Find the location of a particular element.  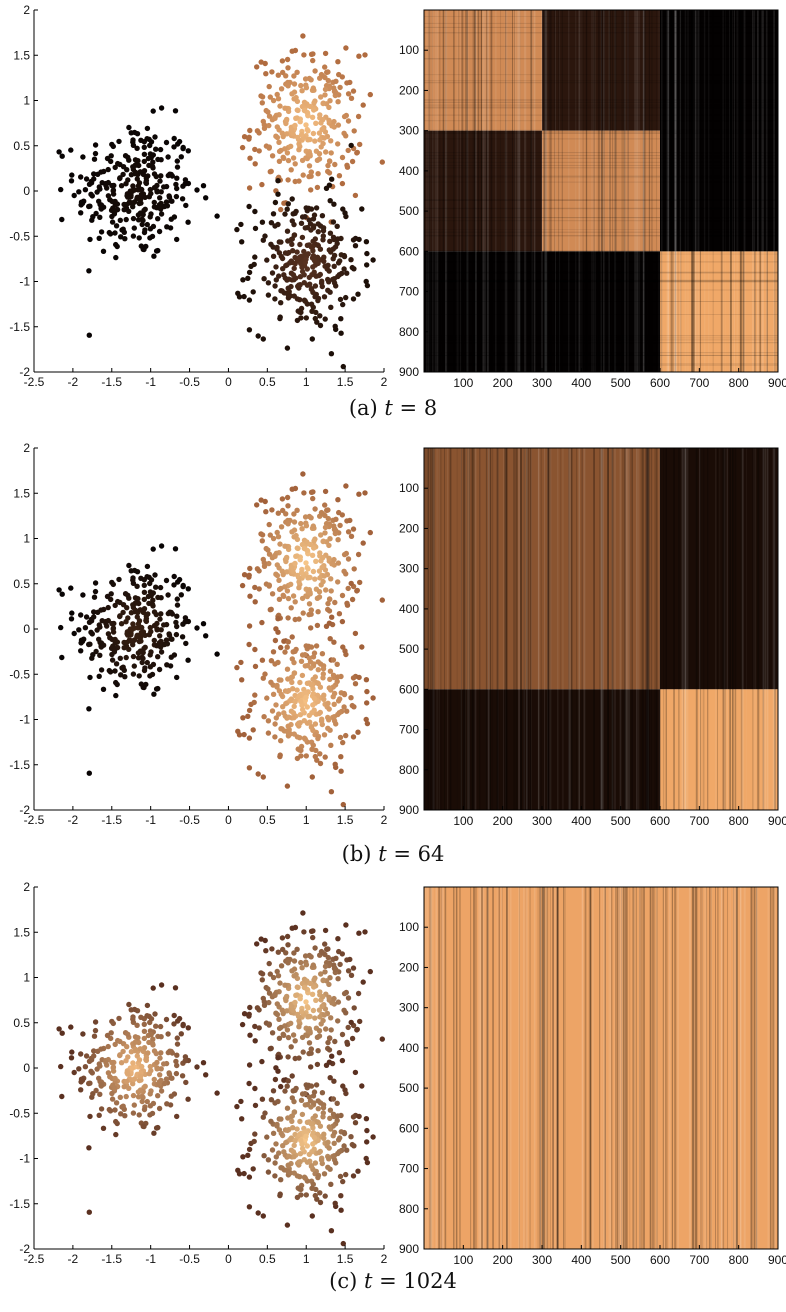

scatter-x-tick-label: 2 is located at coordinates (384, 1259).